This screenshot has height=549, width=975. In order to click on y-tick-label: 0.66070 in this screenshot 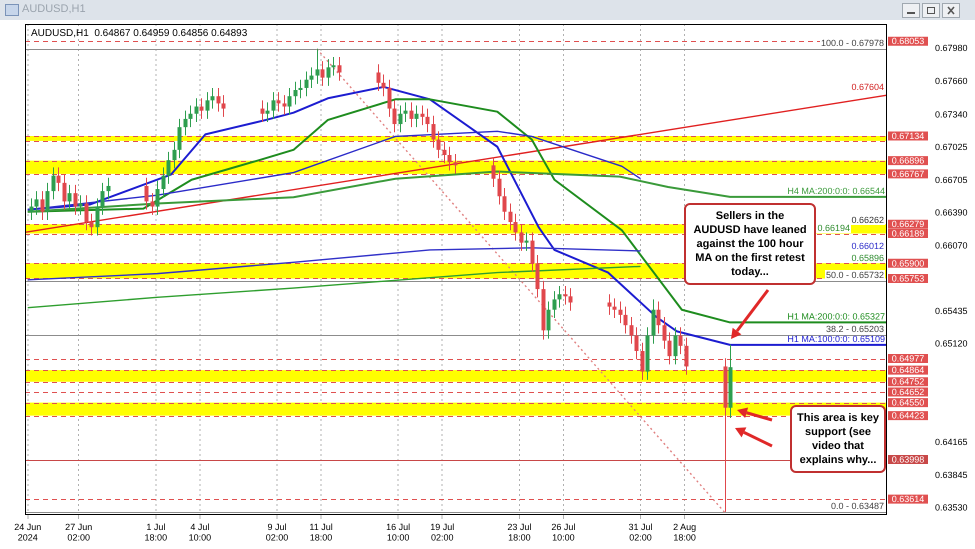, I will do `click(951, 245)`.